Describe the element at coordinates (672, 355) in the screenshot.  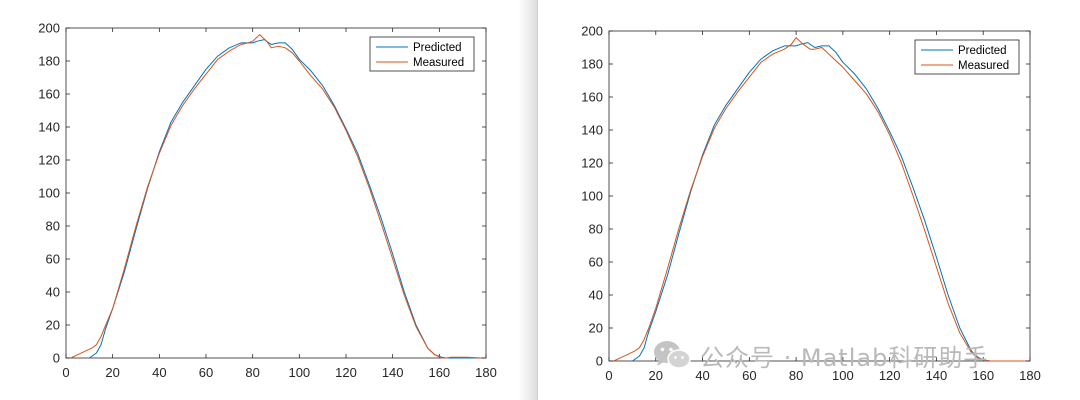
I see `wechat-icon` at that location.